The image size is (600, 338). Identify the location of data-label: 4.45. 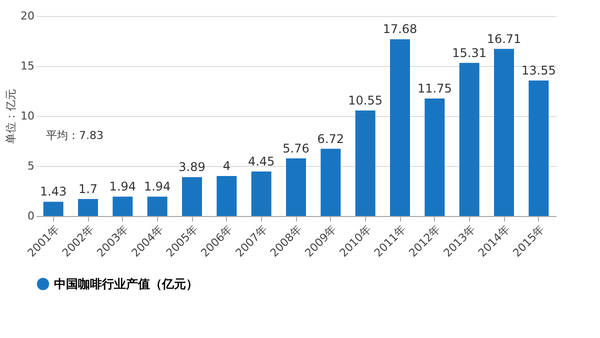
(261, 161).